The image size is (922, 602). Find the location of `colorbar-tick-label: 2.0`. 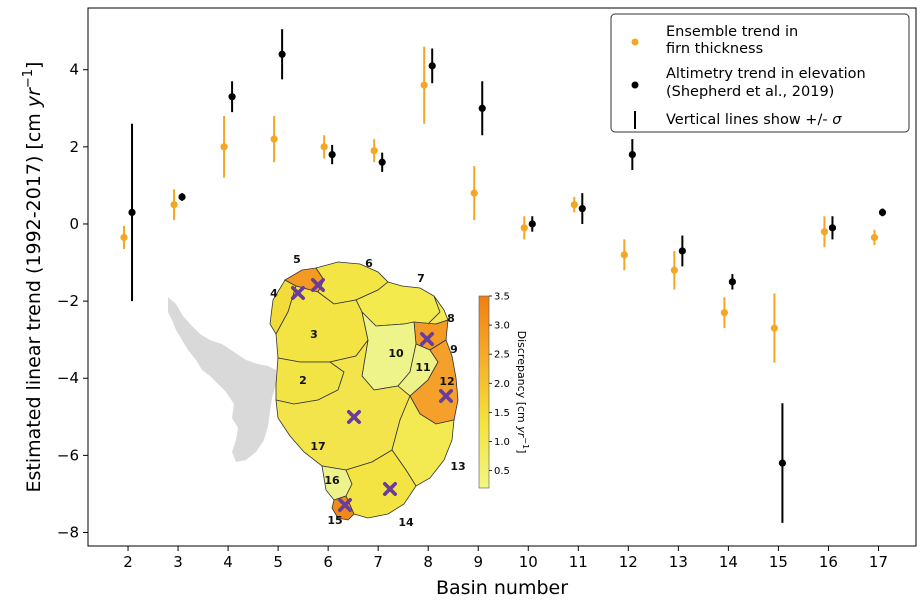

colorbar-tick-label: 2.0 is located at coordinates (502, 384).